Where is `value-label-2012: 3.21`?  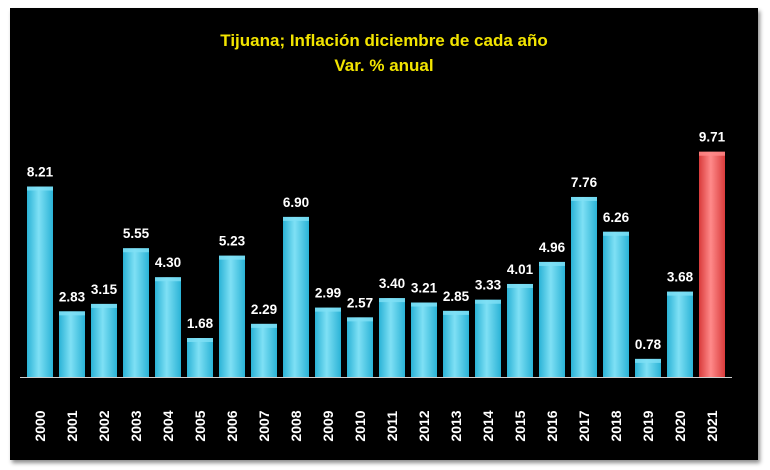 value-label-2012: 3.21 is located at coordinates (424, 288).